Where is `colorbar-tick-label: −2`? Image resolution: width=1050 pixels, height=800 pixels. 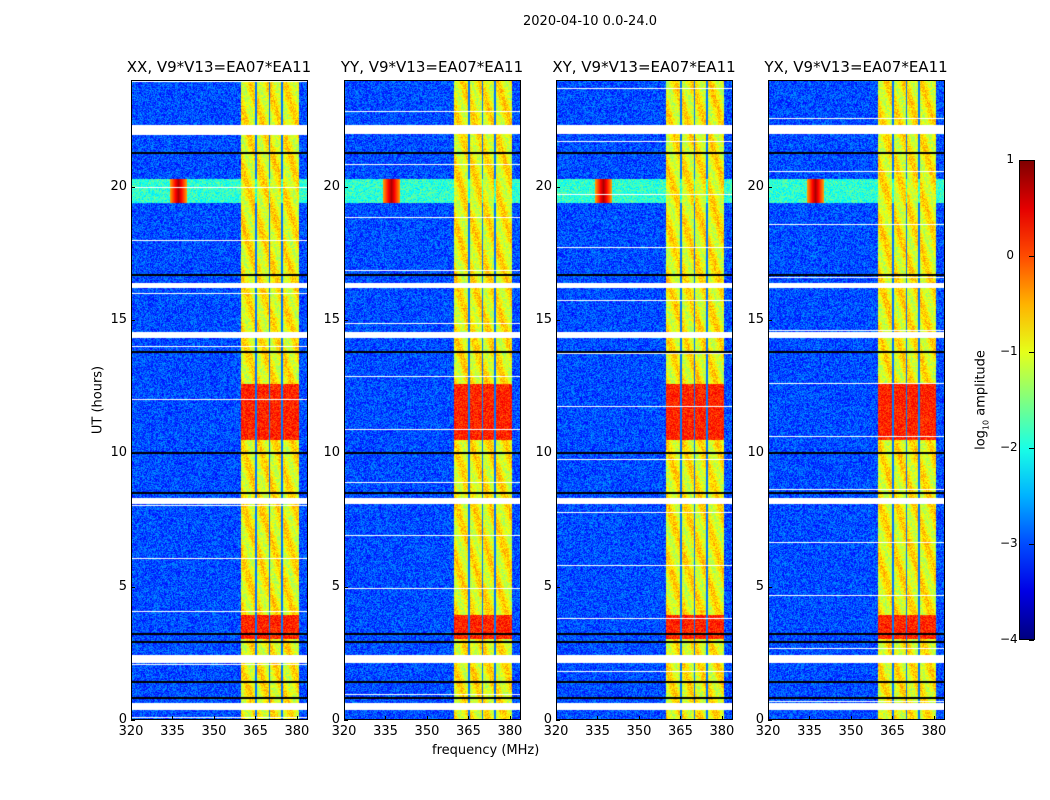 colorbar-tick-label: −2 is located at coordinates (1009, 447).